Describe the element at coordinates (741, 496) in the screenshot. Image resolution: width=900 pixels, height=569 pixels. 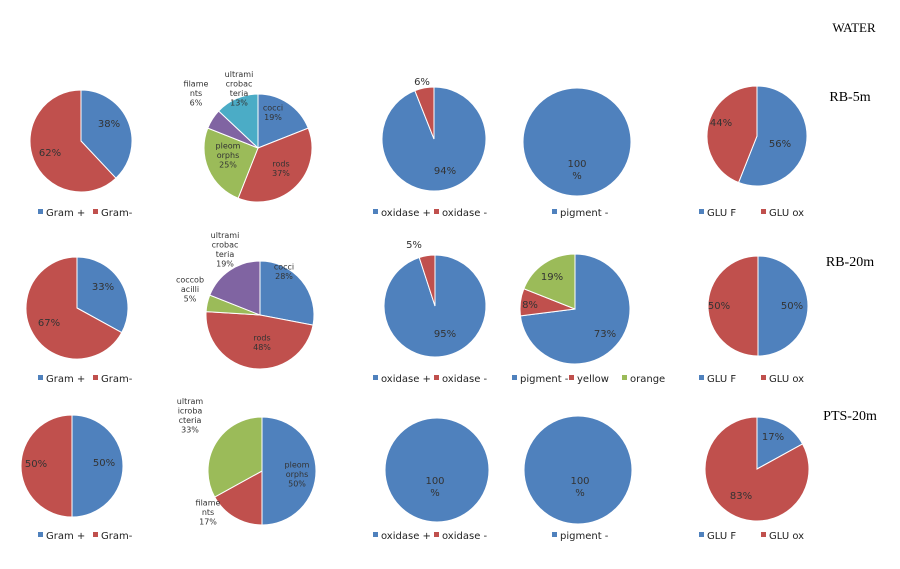
I see `data-label-glu-ox: 83%` at that location.